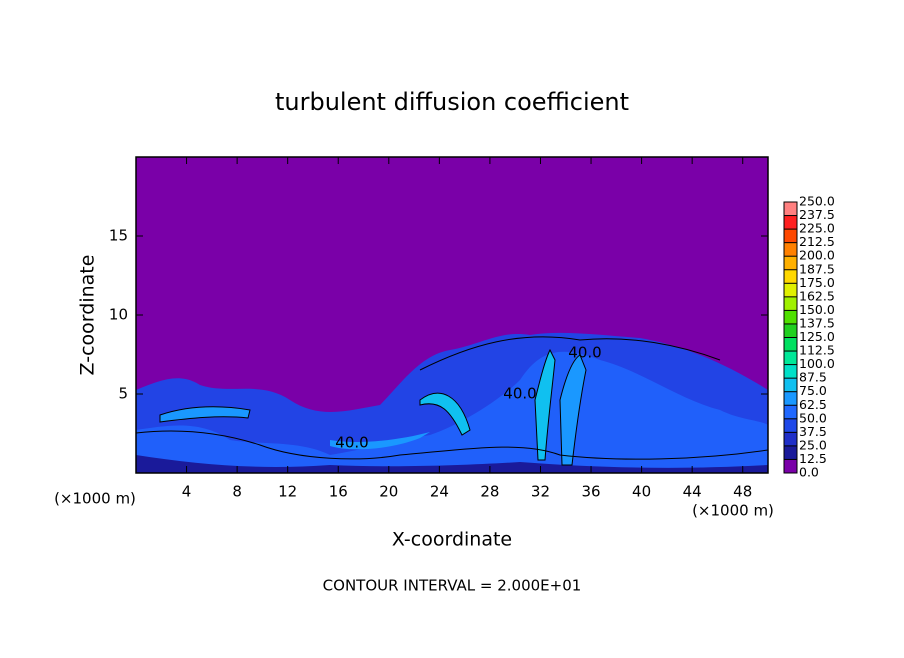 This screenshot has width=904, height=658. What do you see at coordinates (742, 492) in the screenshot?
I see `x-tick-label: 48` at bounding box center [742, 492].